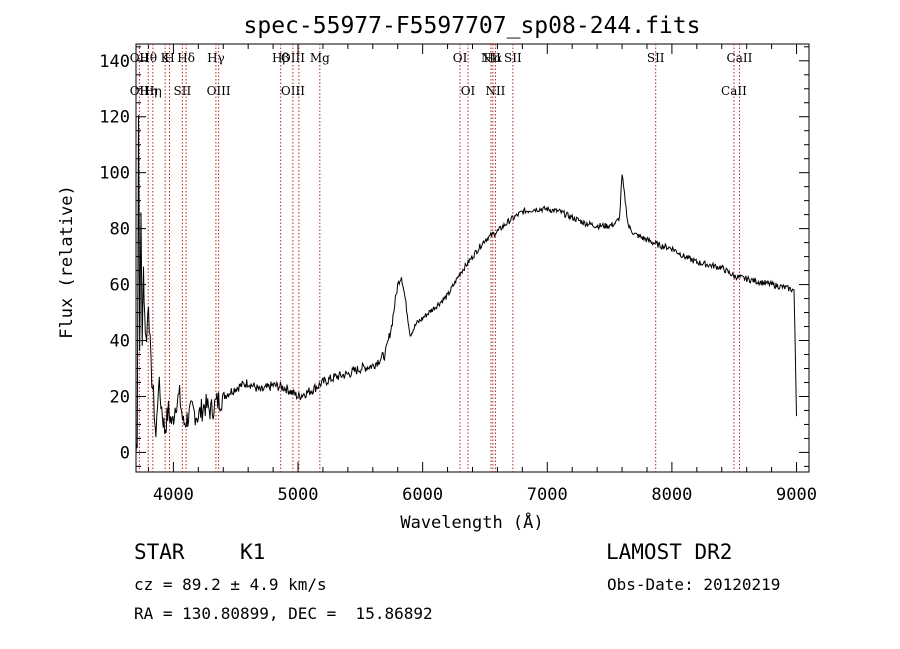 The height and width of the screenshot is (649, 900). Describe the element at coordinates (67, 262) in the screenshot. I see `y-axis-label: Flux (relative)` at that location.